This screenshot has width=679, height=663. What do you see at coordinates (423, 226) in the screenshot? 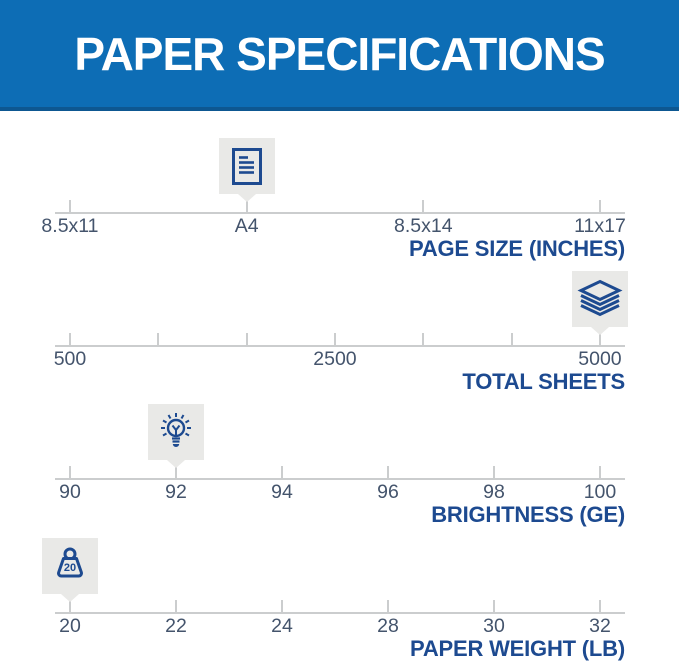
I see `tick-label: 8.5x14` at bounding box center [423, 226].